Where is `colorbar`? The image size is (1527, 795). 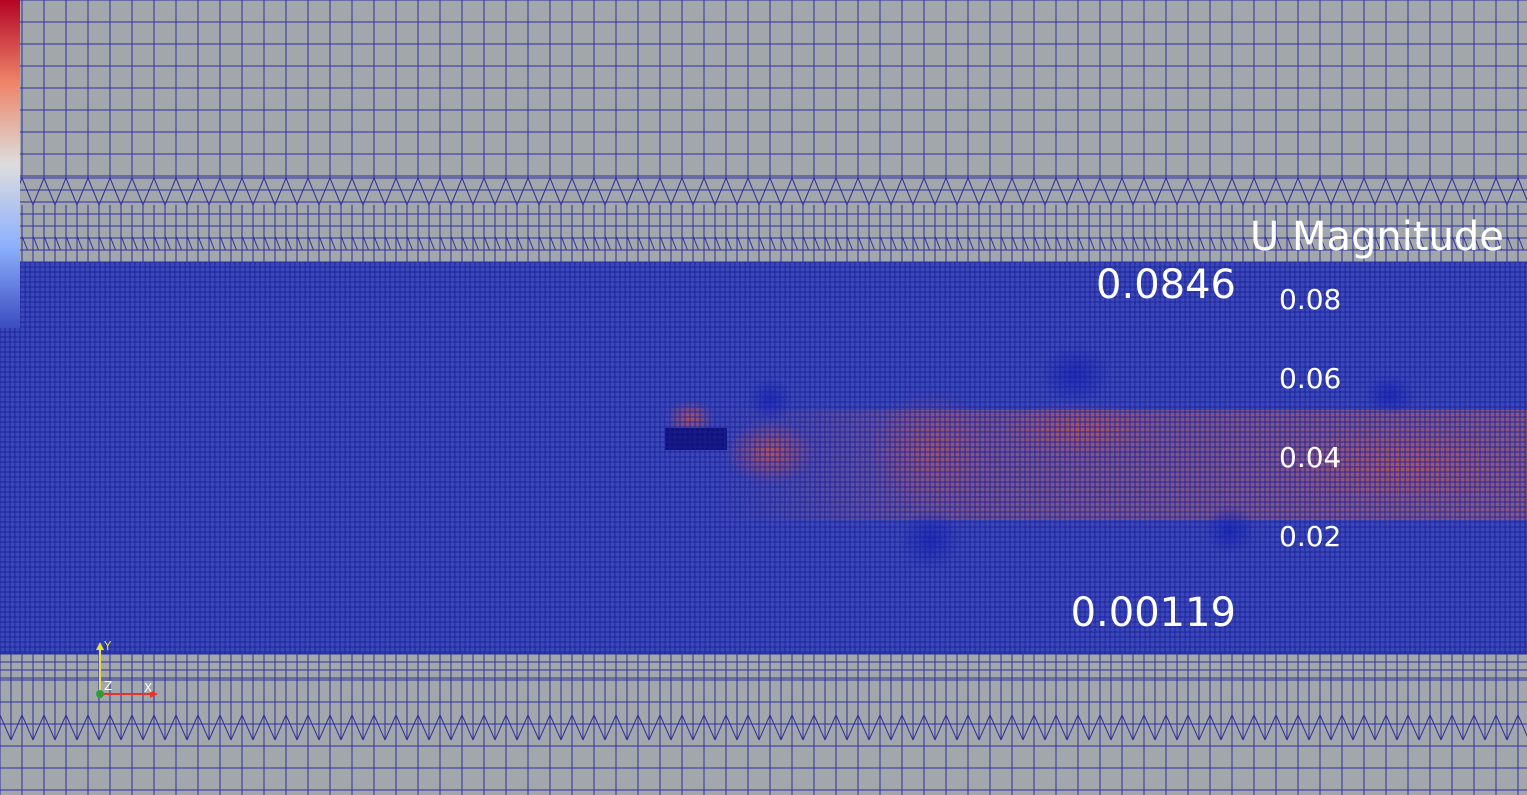 colorbar is located at coordinates (10, 164).